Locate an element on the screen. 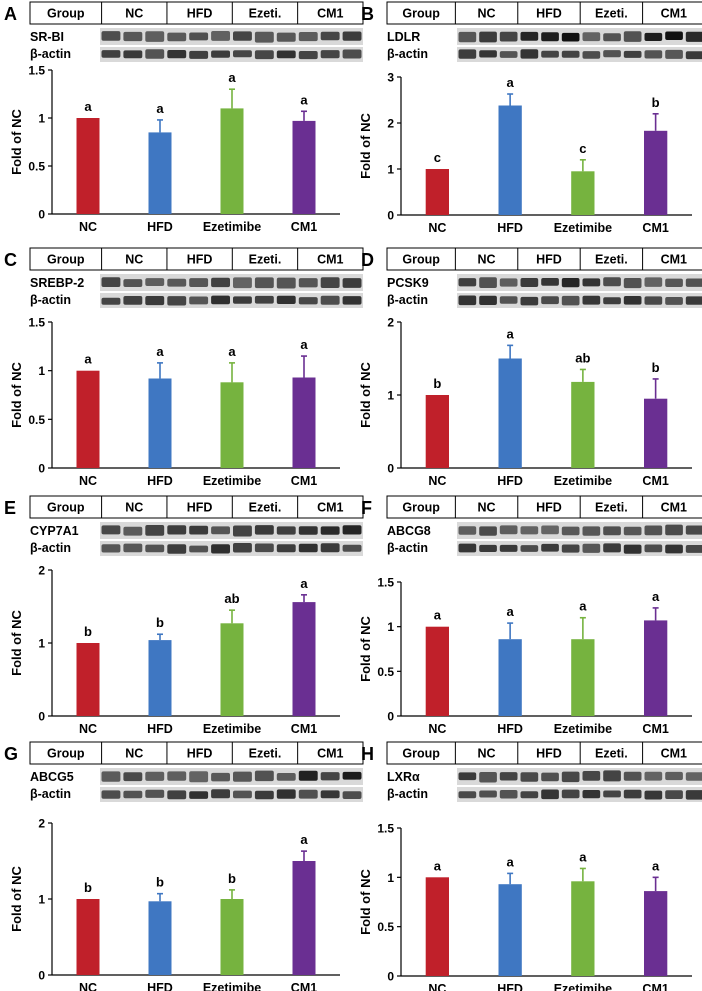 This screenshot has width=702, height=991. protein-label: ABCG8 is located at coordinates (409, 531).